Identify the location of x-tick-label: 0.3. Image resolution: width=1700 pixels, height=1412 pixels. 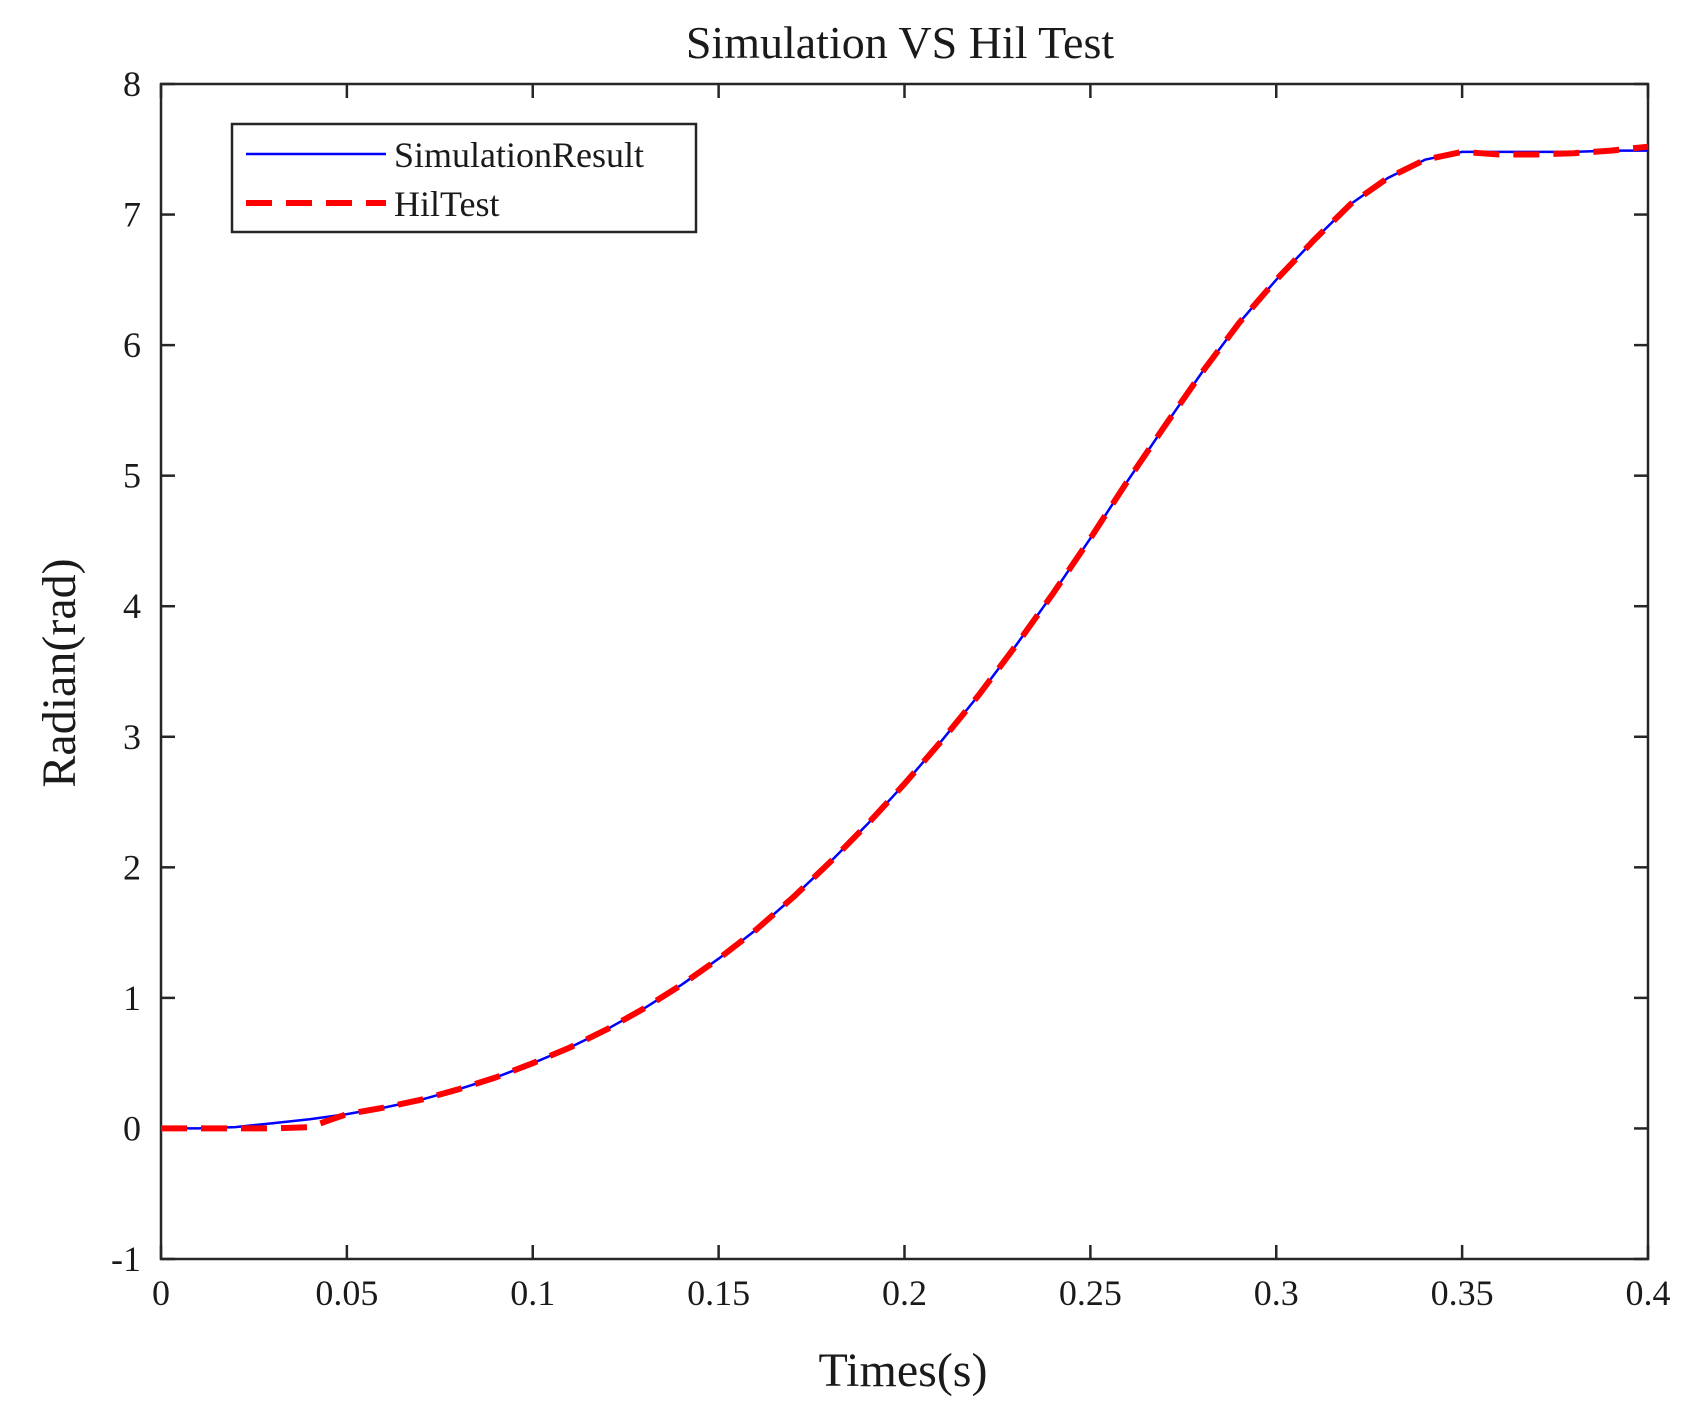
(1276, 1293).